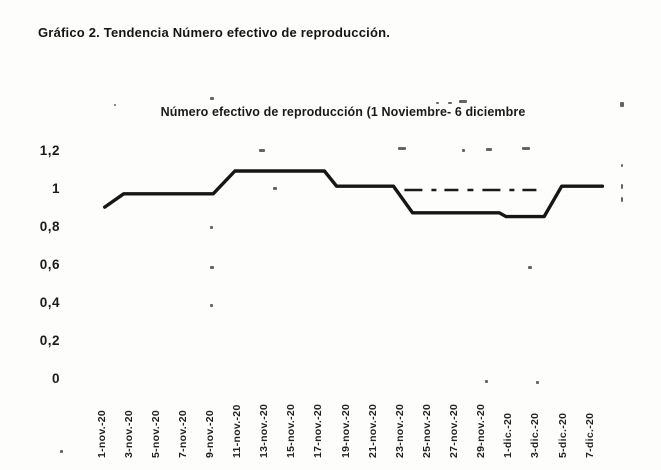  Describe the element at coordinates (372, 430) in the screenshot. I see `x-axis-tick-label: 21-nov.-20` at that location.